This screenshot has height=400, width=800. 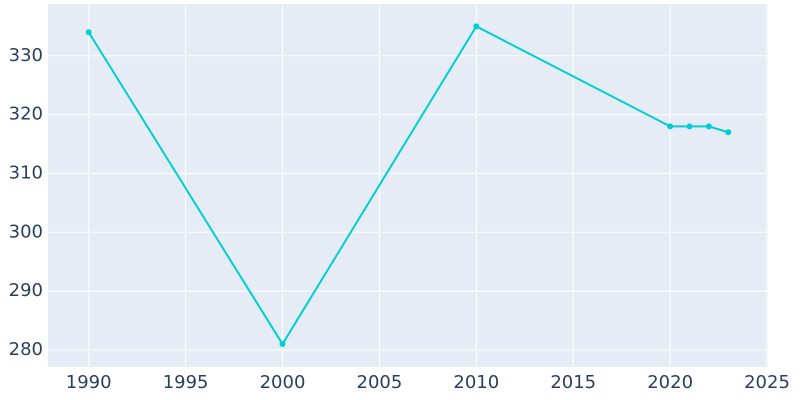 What do you see at coordinates (186, 382) in the screenshot?
I see `x-tick-label: 1995` at bounding box center [186, 382].